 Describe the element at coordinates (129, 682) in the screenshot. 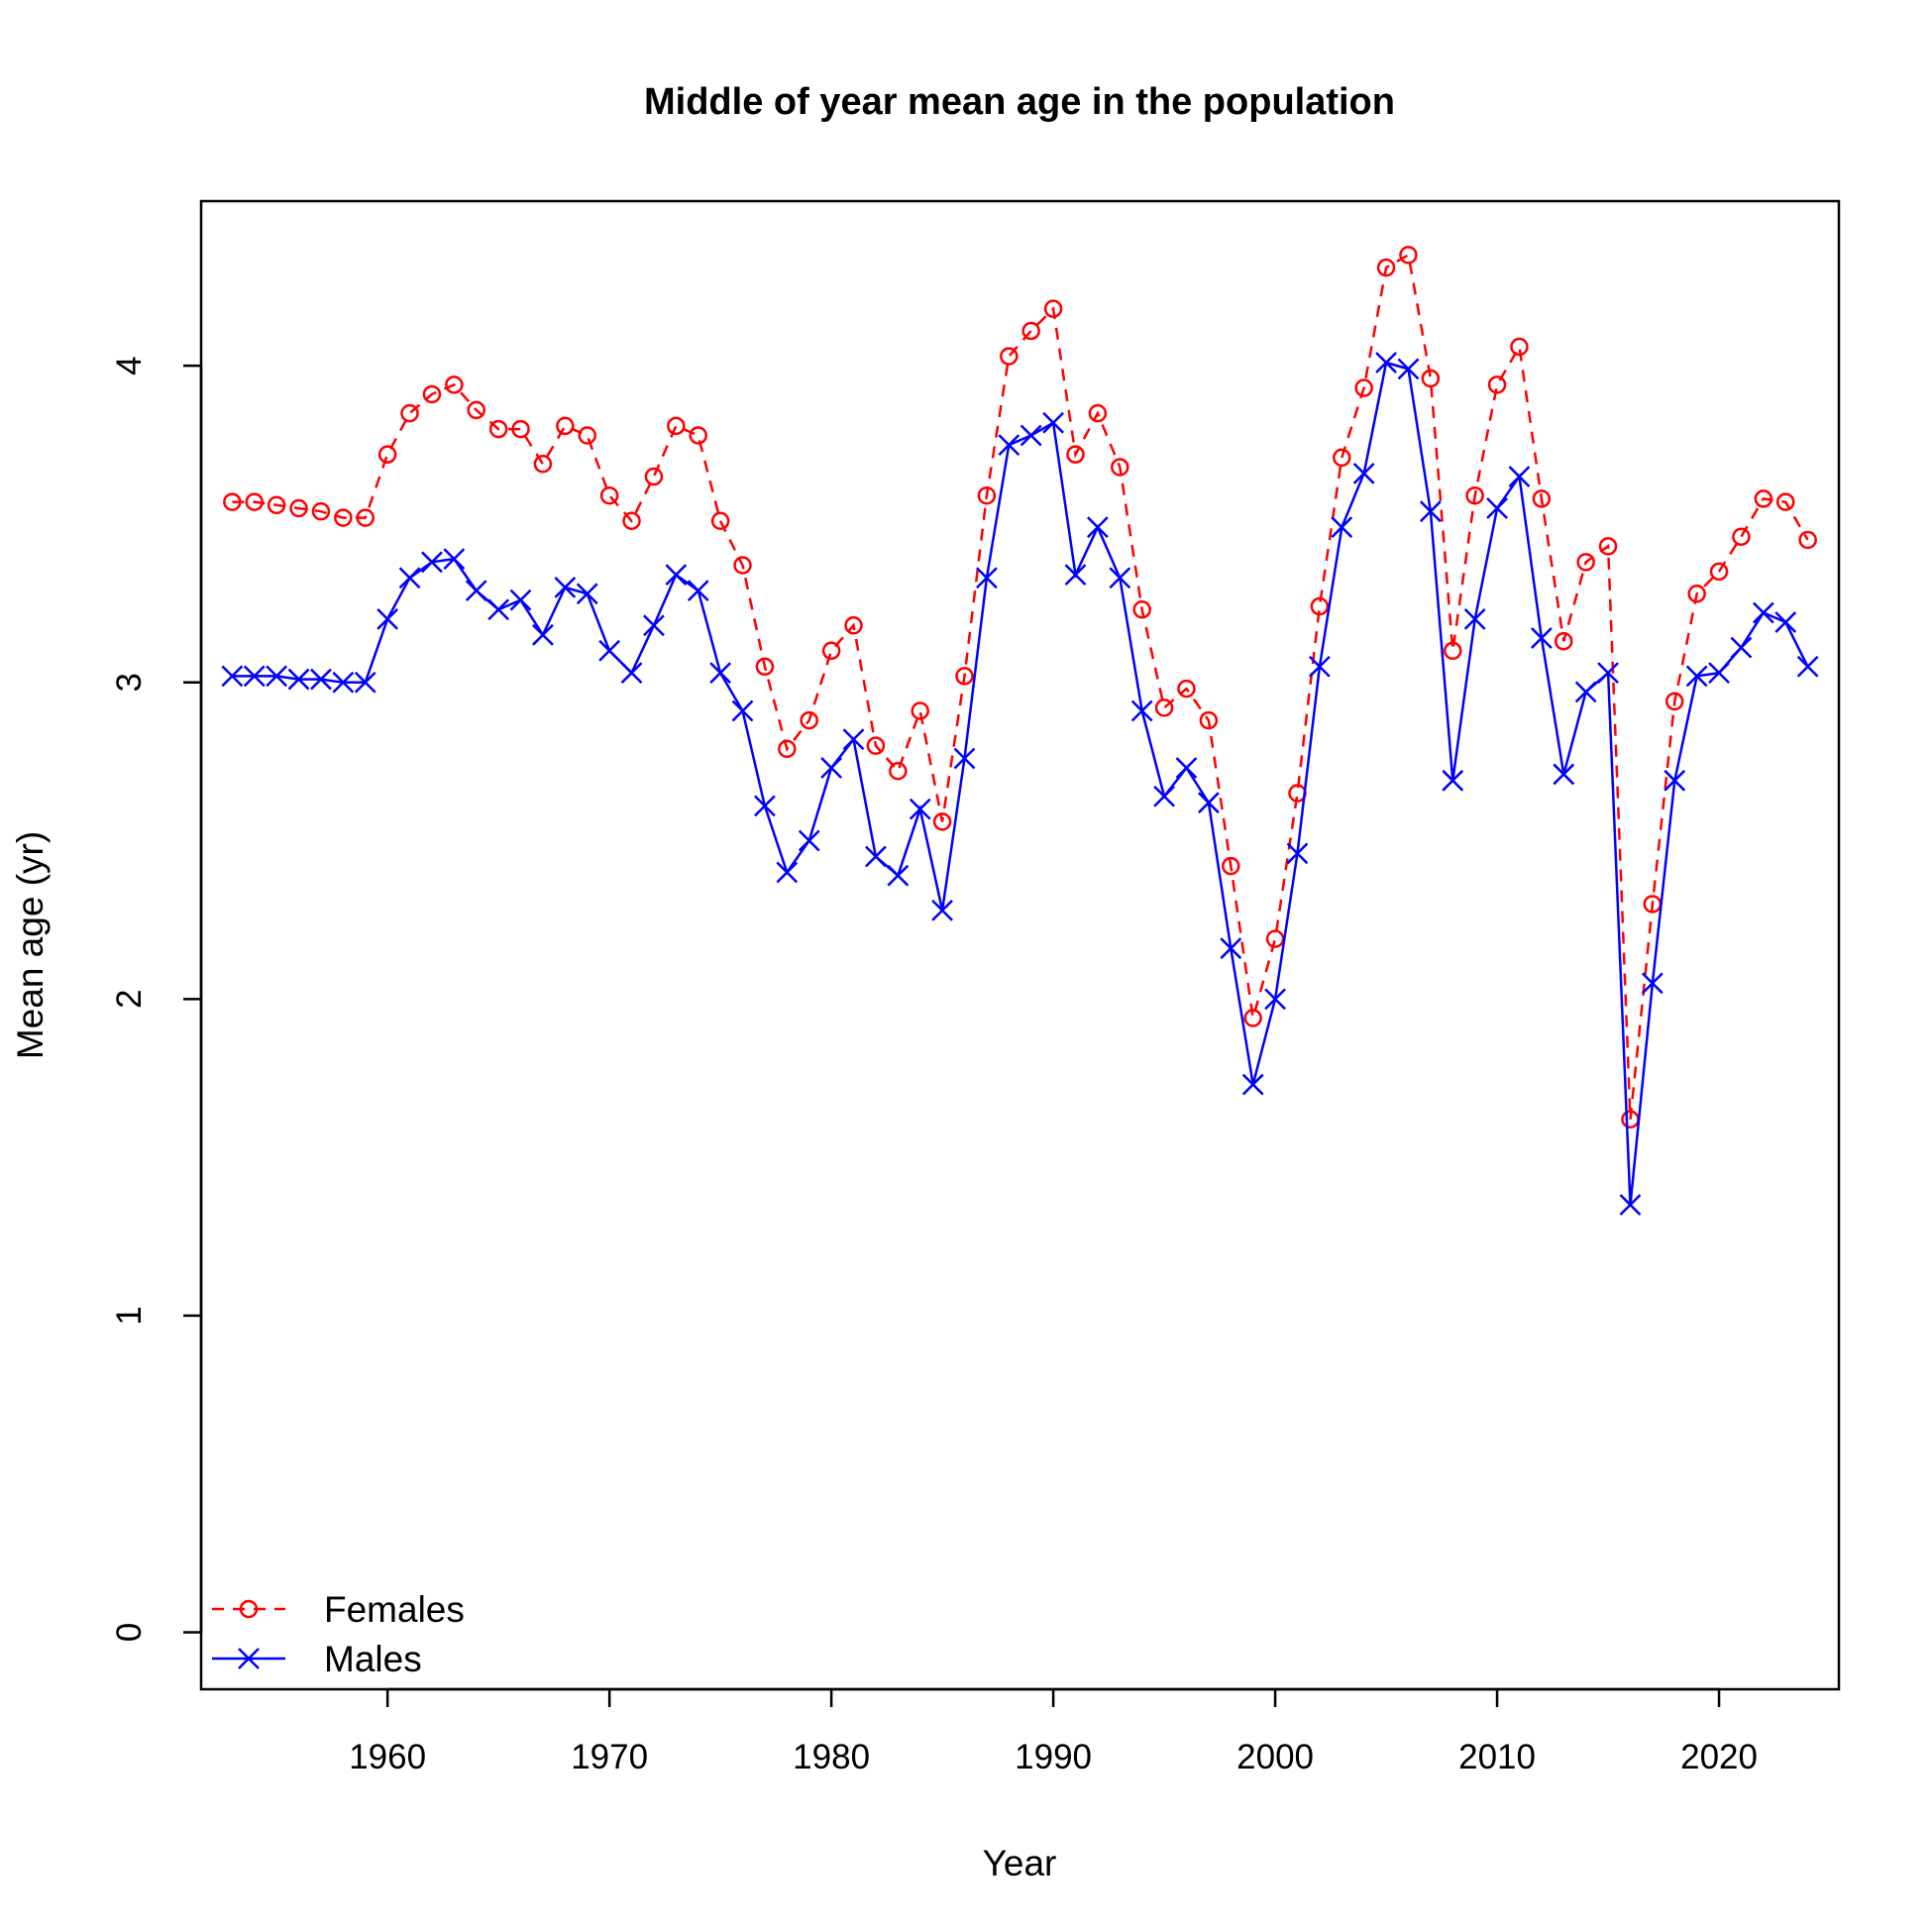

I see `y-tick-label: 3` at that location.